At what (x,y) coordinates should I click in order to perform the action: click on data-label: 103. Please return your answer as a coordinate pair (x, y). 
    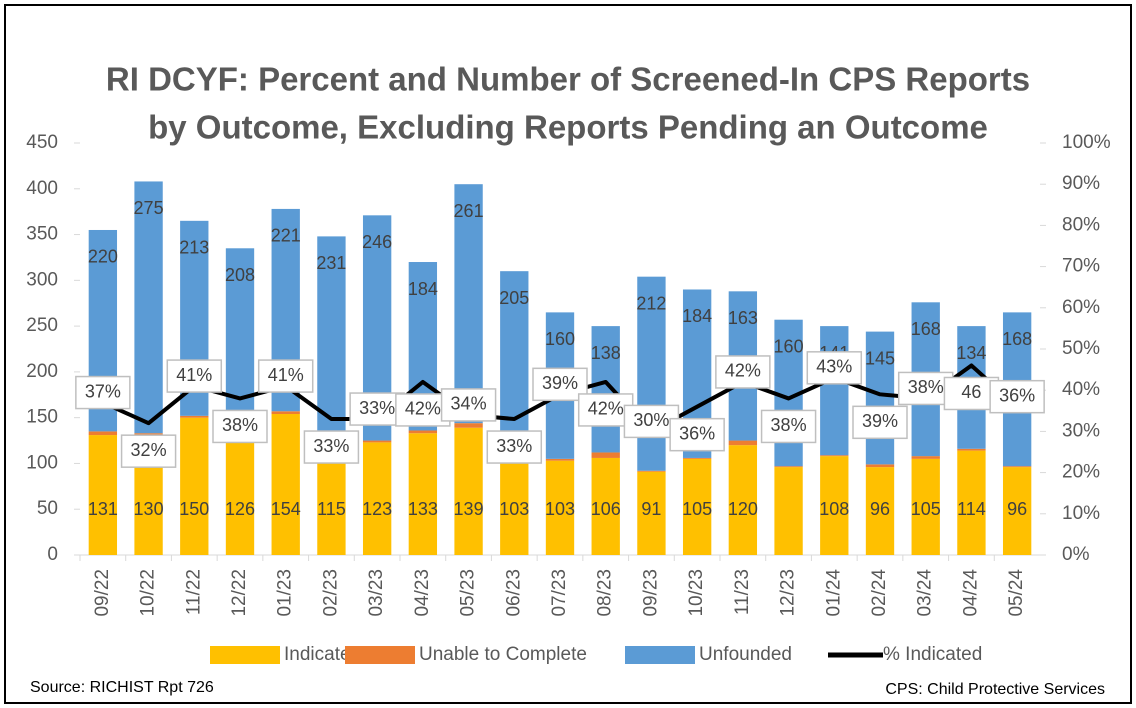
    Looking at the image, I should click on (514, 509).